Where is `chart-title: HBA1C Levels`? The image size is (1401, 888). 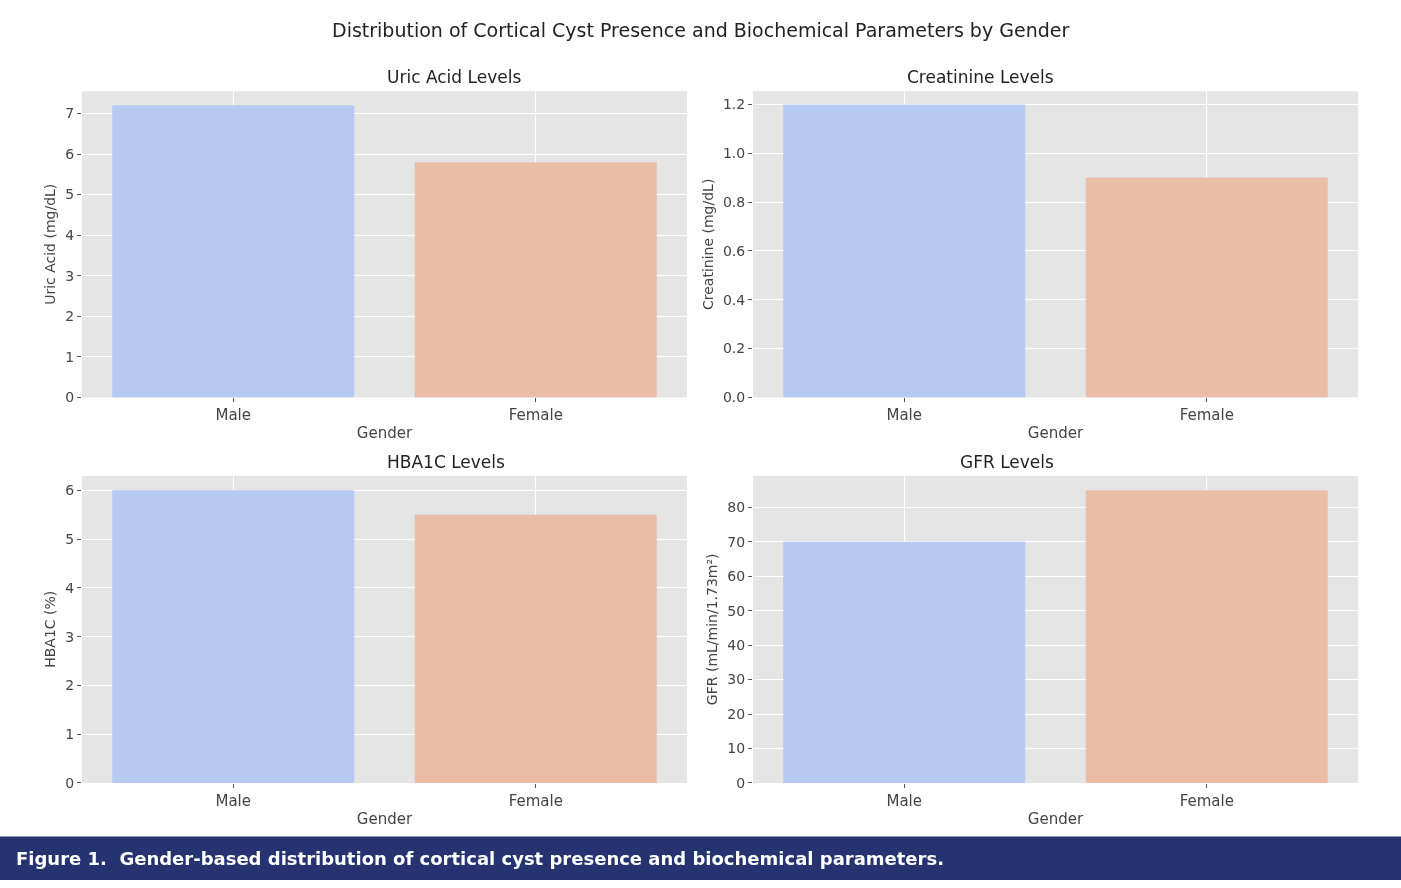
chart-title: HBA1C Levels is located at coordinates (446, 462).